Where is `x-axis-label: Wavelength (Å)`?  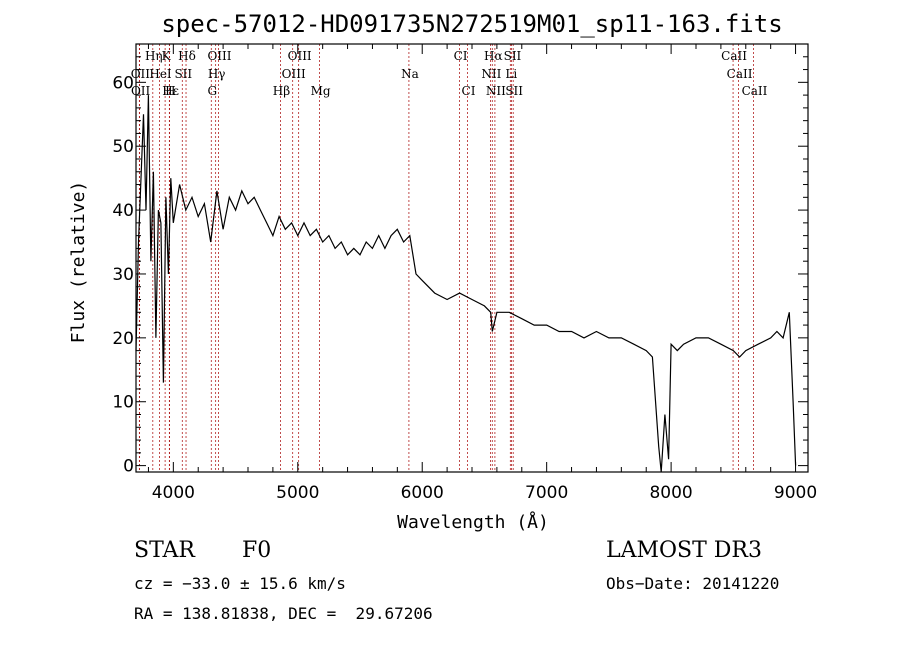
x-axis-label: Wavelength (Å) is located at coordinates (473, 522).